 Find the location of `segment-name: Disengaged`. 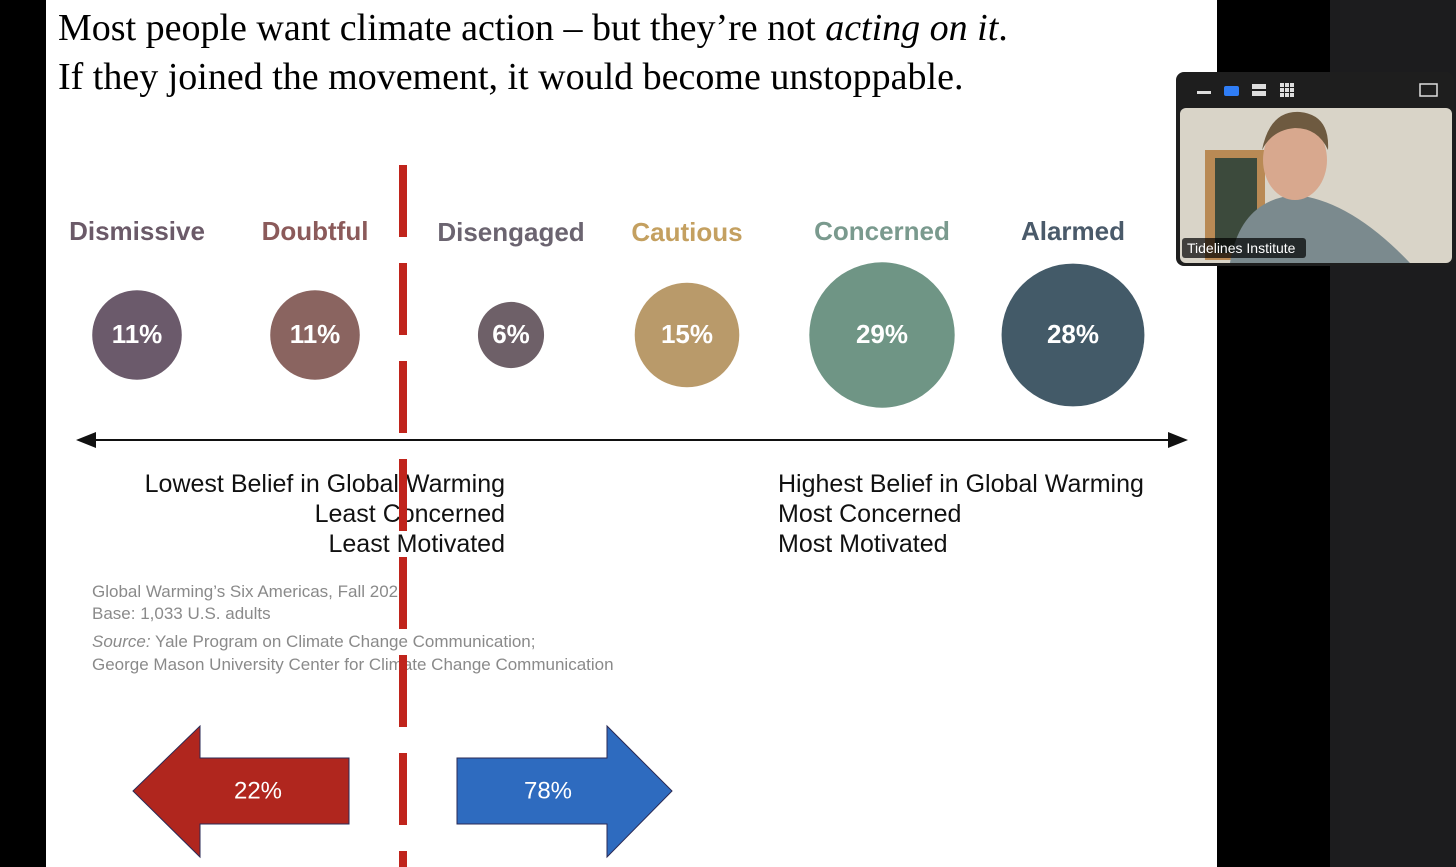

segment-name: Disengaged is located at coordinates (510, 232).